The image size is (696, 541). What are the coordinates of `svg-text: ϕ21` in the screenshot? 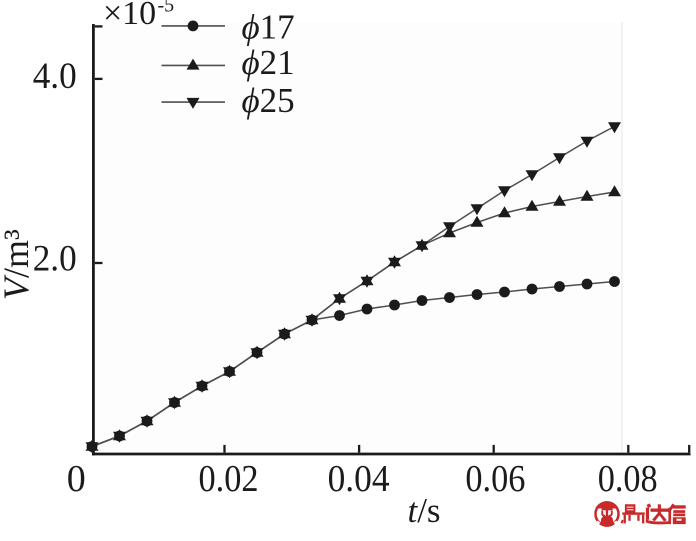 It's located at (268, 62).